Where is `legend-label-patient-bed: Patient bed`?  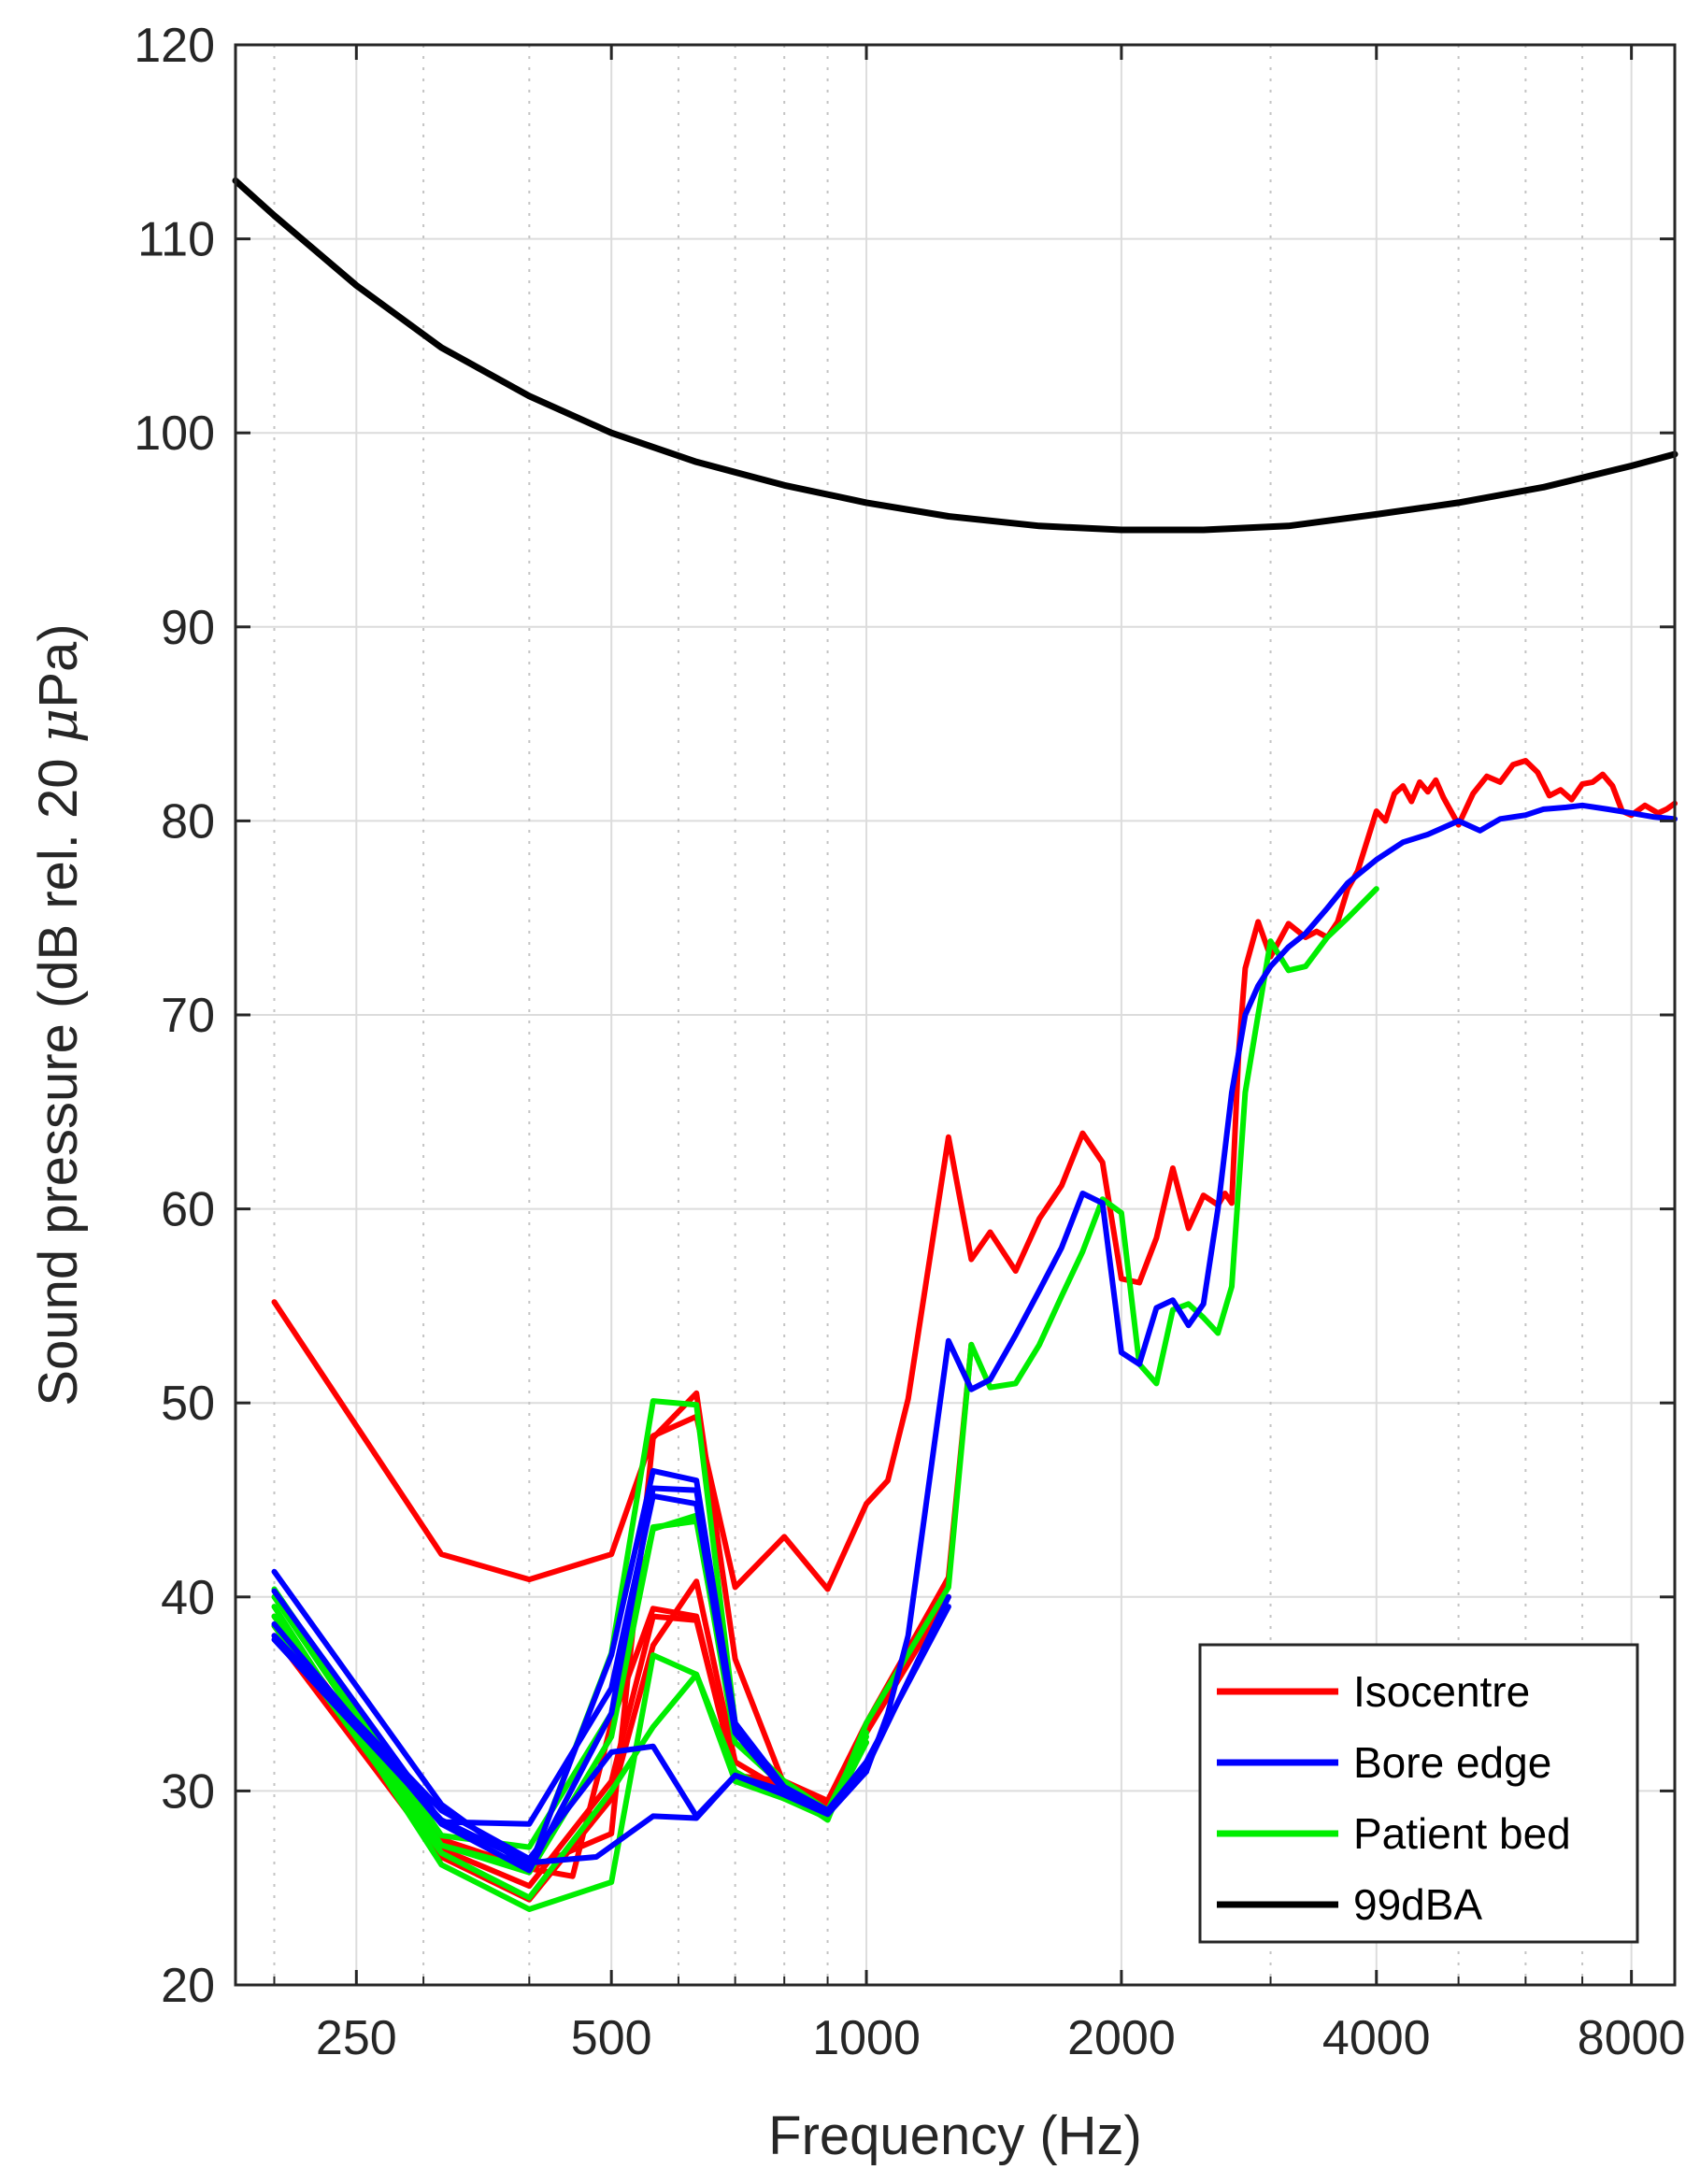 legend-label-patient-bed: Patient bed is located at coordinates (1462, 1833).